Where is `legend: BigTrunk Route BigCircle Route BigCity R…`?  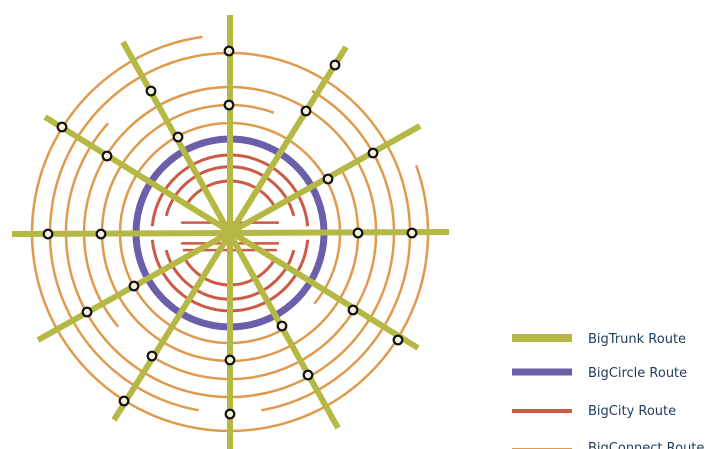
legend: BigTrunk Route BigCircle Route BigCity R… is located at coordinates (608, 390).